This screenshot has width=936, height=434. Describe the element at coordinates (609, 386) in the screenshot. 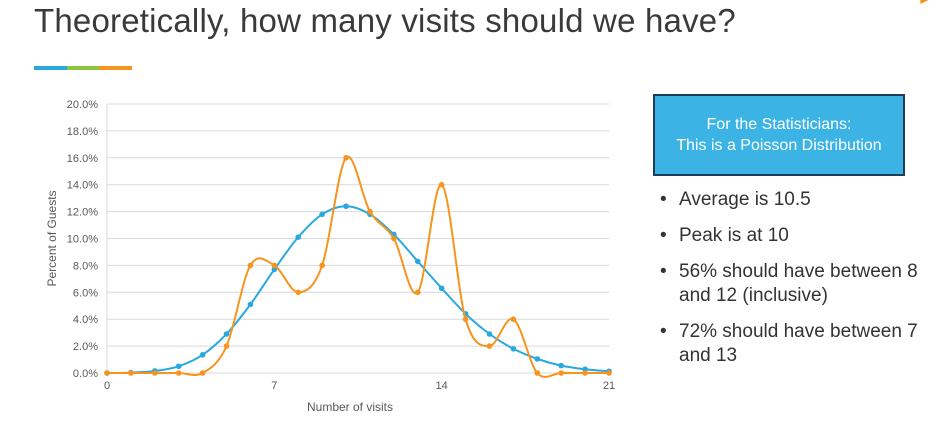

I see `x-tick-label: 21` at that location.